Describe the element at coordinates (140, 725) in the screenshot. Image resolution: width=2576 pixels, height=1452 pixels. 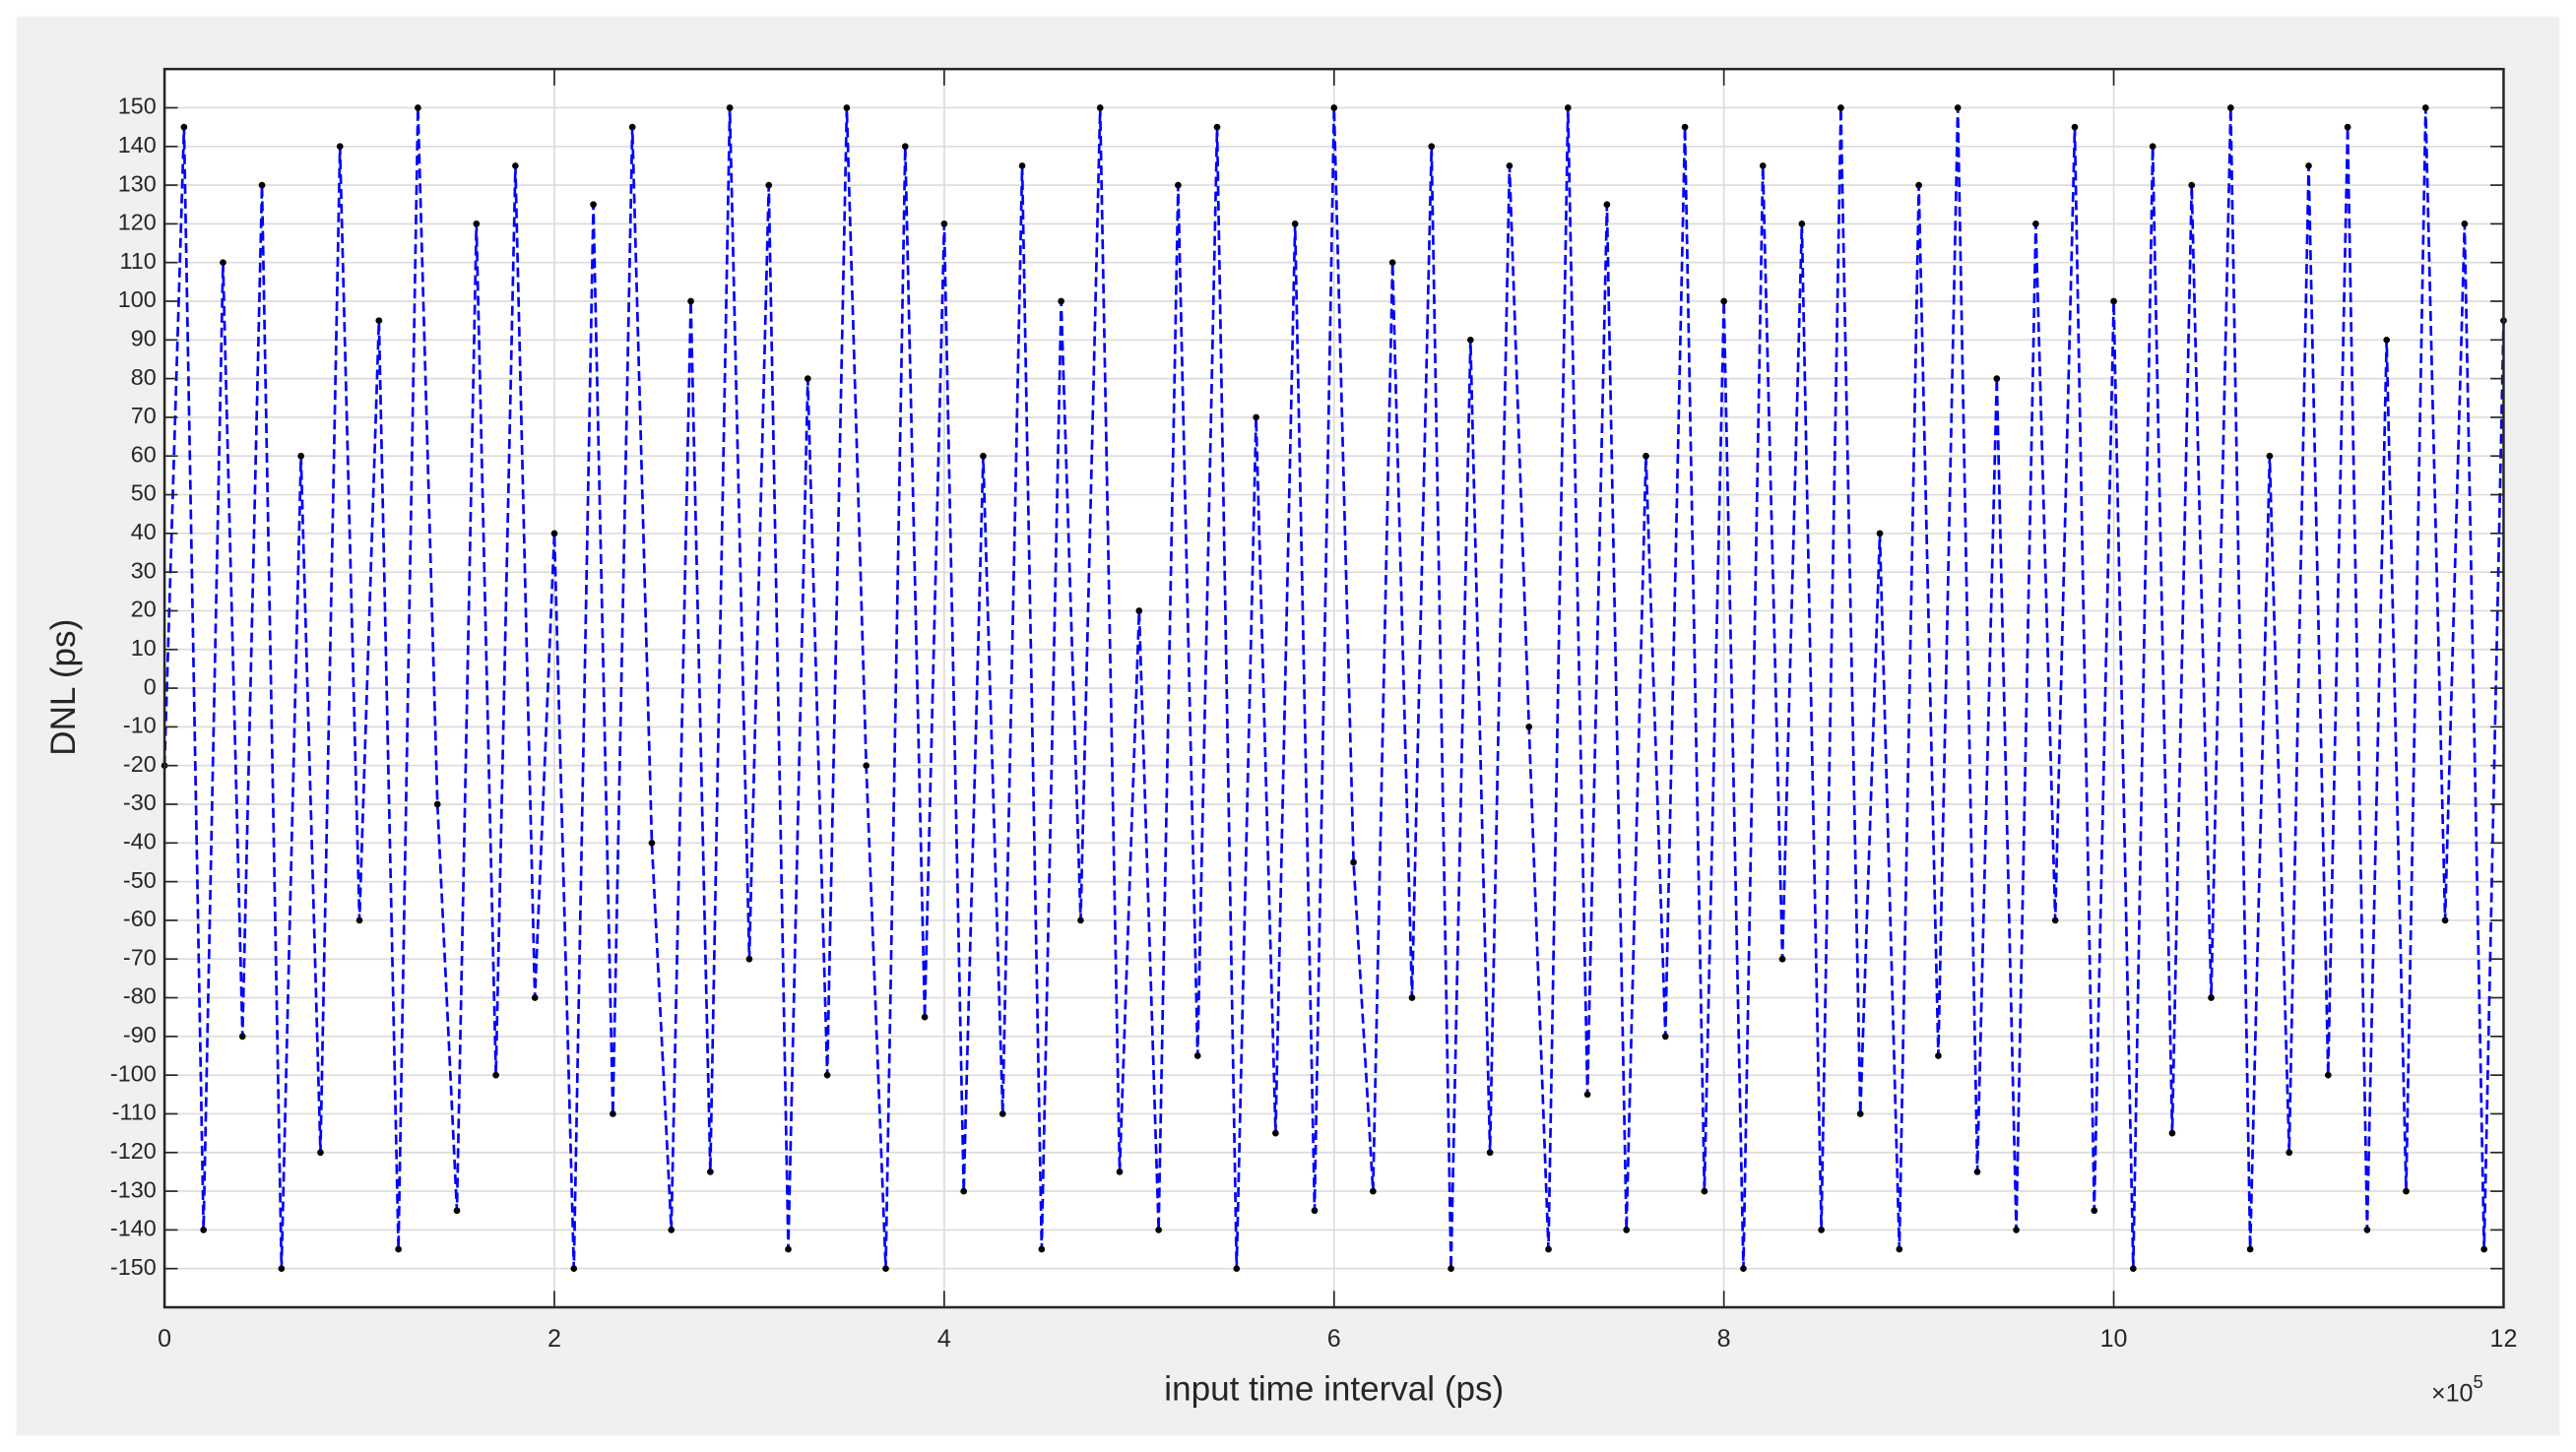
I see `y-tick-label: -10` at that location.